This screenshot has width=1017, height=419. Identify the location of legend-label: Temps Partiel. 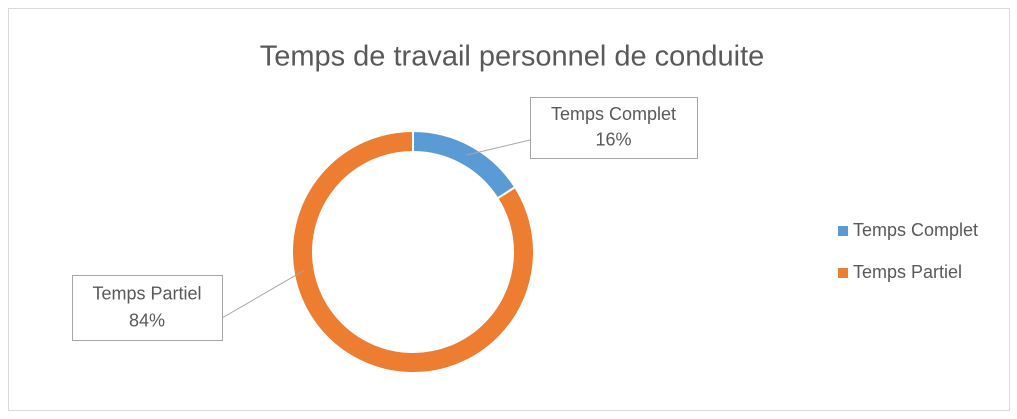
(907, 272).